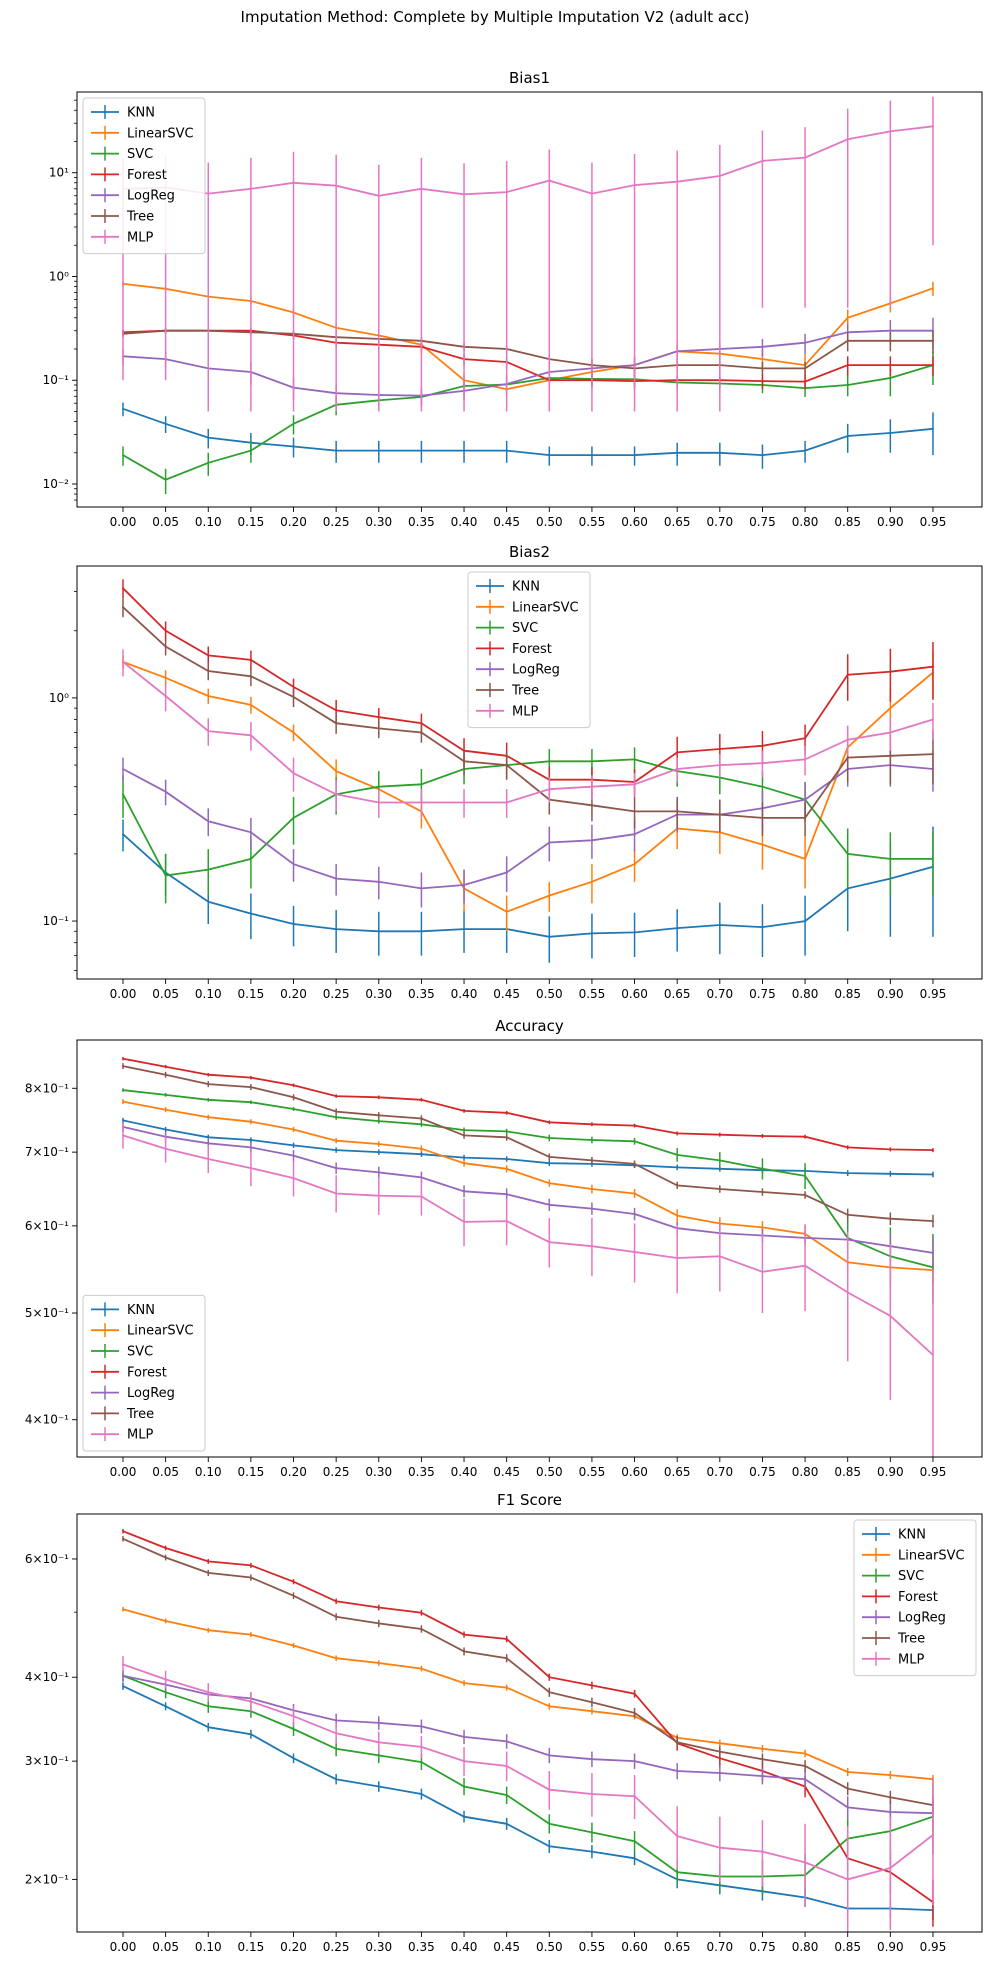  I want to click on x-tick-label: 0.75, so click(762, 1472).